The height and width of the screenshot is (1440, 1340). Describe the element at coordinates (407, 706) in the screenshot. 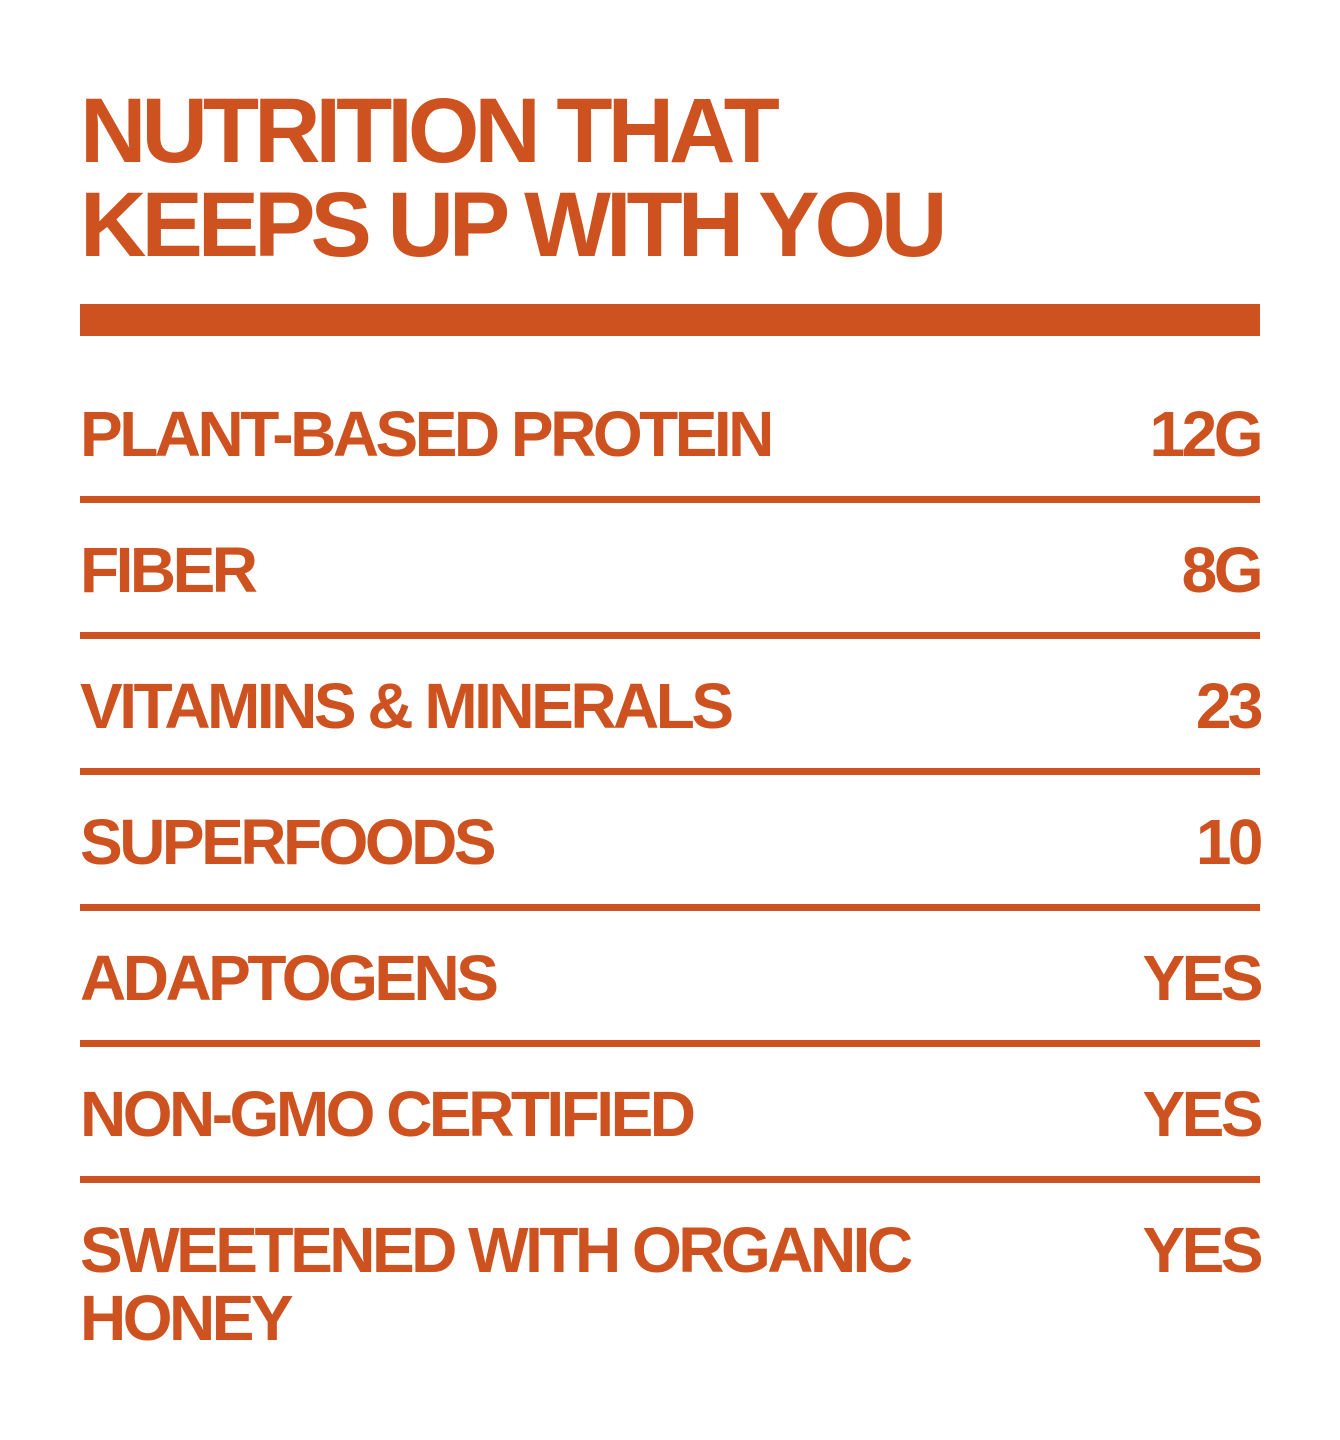

I see `nutrition-label: VITAMINS & MINERALS` at that location.